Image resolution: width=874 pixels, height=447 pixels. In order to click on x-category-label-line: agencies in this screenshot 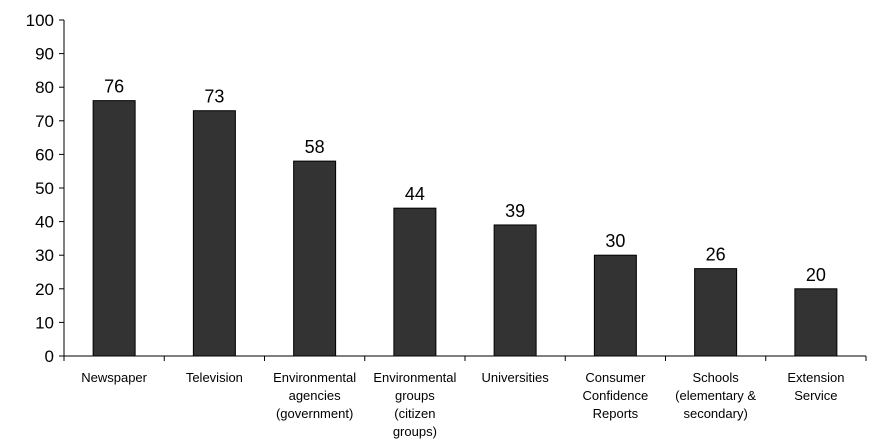, I will do `click(315, 395)`.